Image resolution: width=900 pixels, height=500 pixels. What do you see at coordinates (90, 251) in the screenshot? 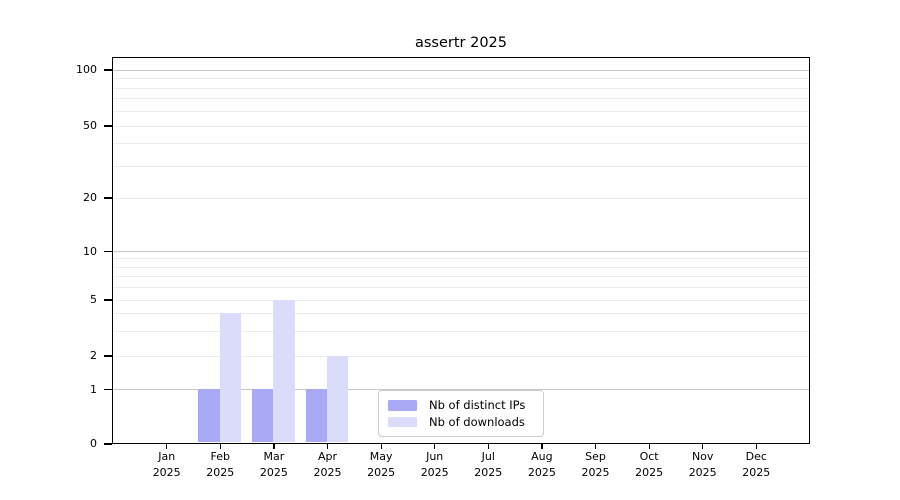
I see `y-tick-label: 10` at bounding box center [90, 251].